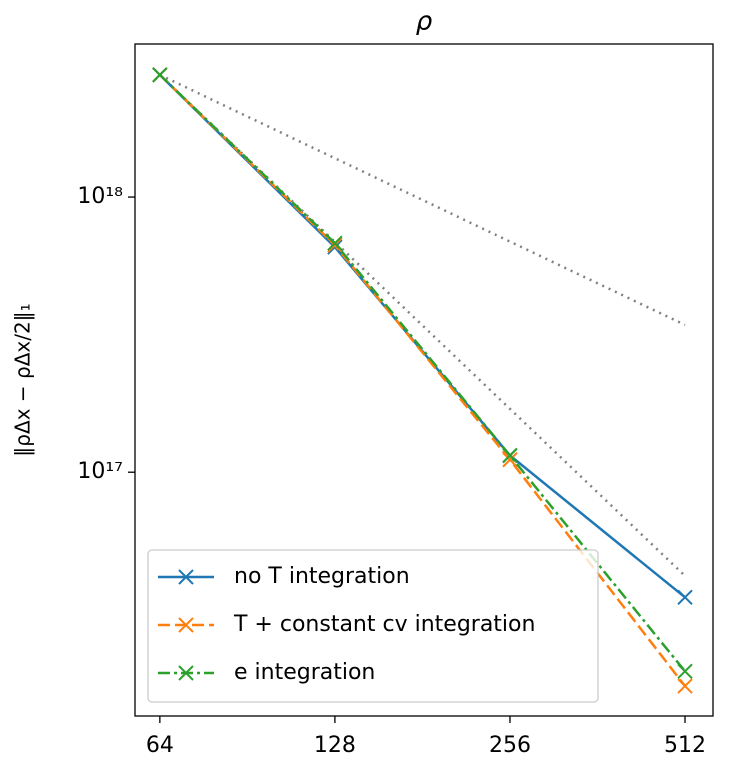 This screenshot has height=767, width=731. I want to click on chart-title: ρ, so click(424, 22).